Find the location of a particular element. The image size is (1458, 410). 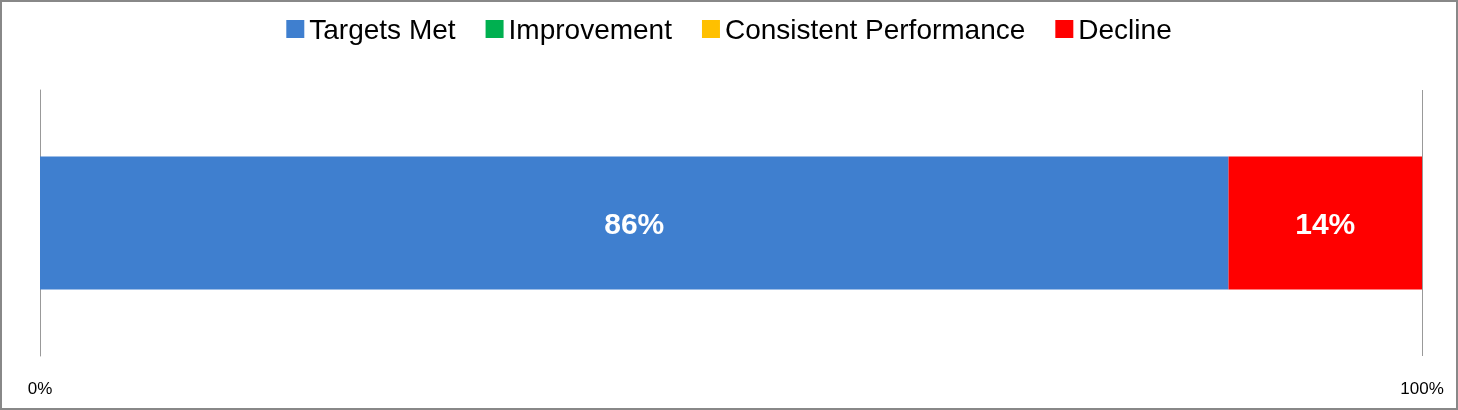

legend-label: Improvement is located at coordinates (590, 29).